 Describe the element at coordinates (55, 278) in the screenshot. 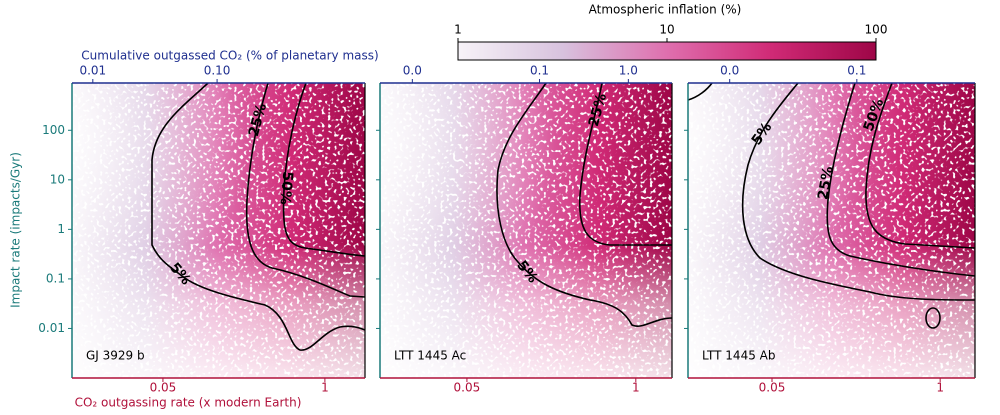

I see `y-tick-label: 0.1` at that location.